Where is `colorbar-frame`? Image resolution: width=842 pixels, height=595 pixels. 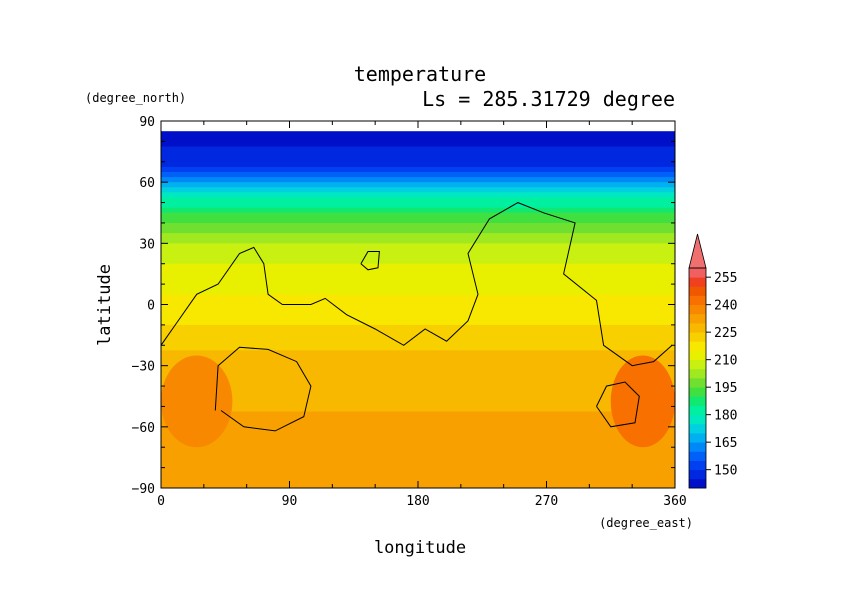
colorbar-frame is located at coordinates (697, 378).